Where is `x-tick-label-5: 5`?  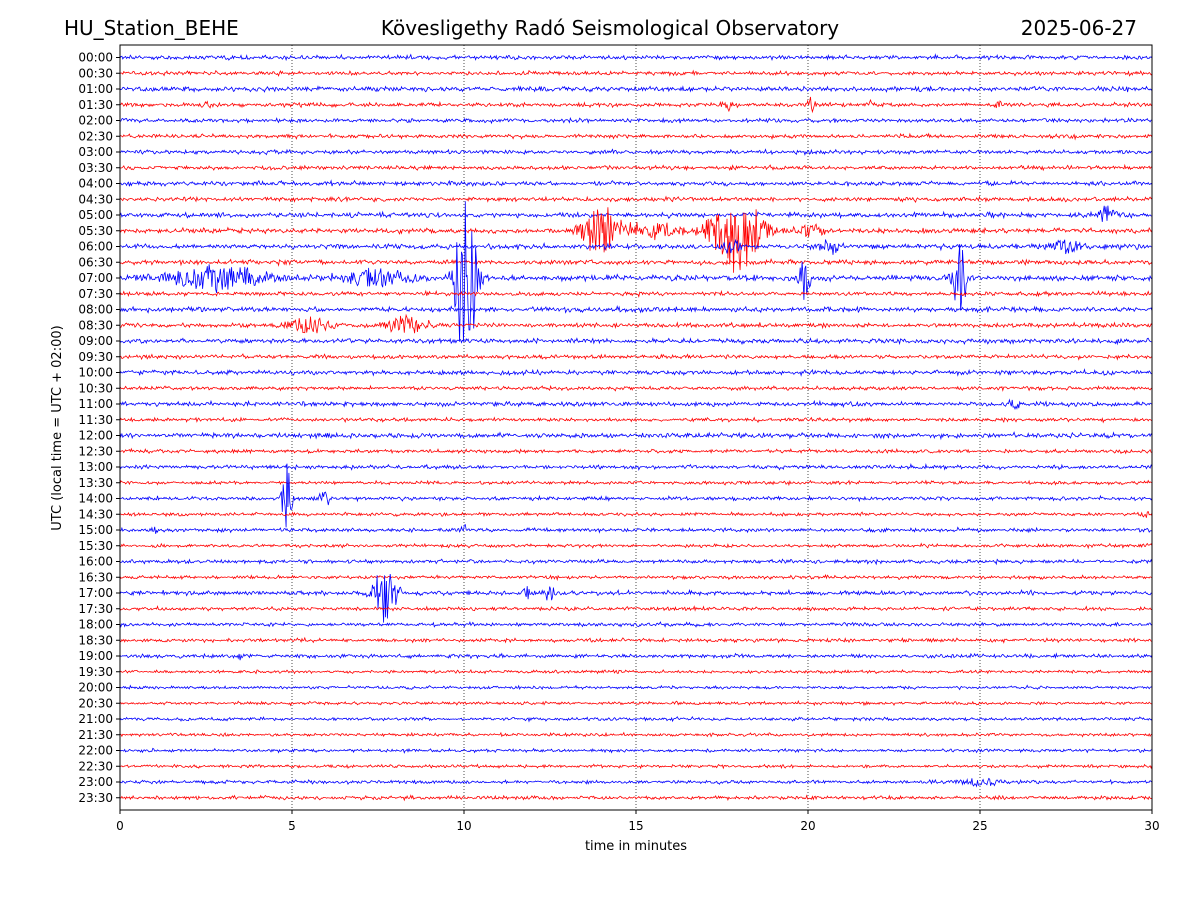
x-tick-label-5: 5 is located at coordinates (292, 826).